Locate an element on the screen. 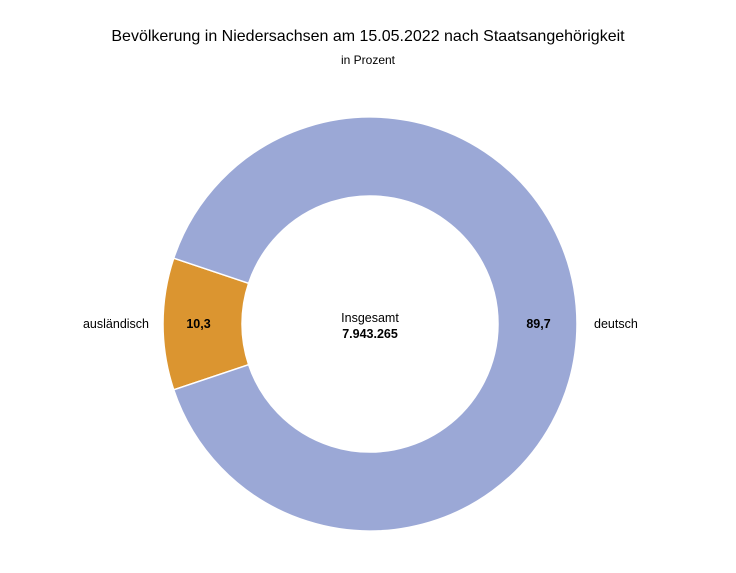 This screenshot has width=736, height=573. category-label-deutsch: deutsch is located at coordinates (616, 324).